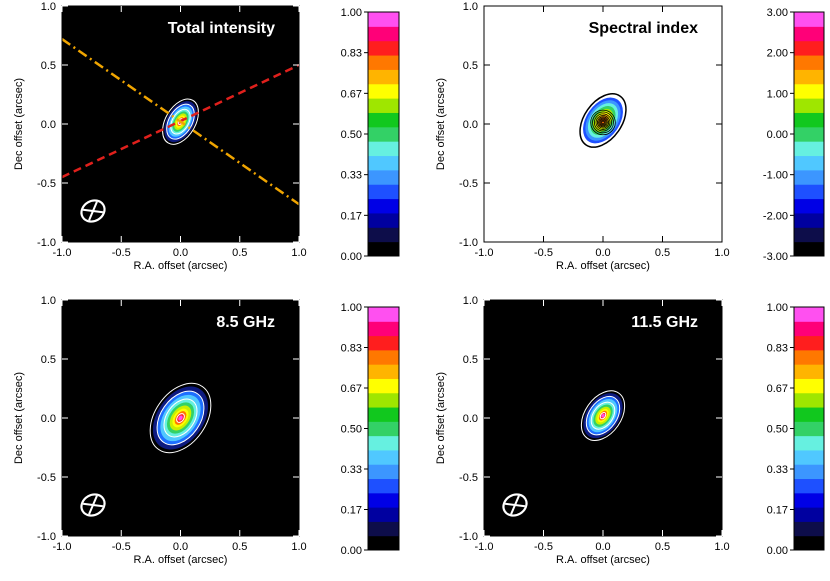 The image size is (830, 581). I want to click on colorbar-tick-label: 0.00, so click(777, 135).